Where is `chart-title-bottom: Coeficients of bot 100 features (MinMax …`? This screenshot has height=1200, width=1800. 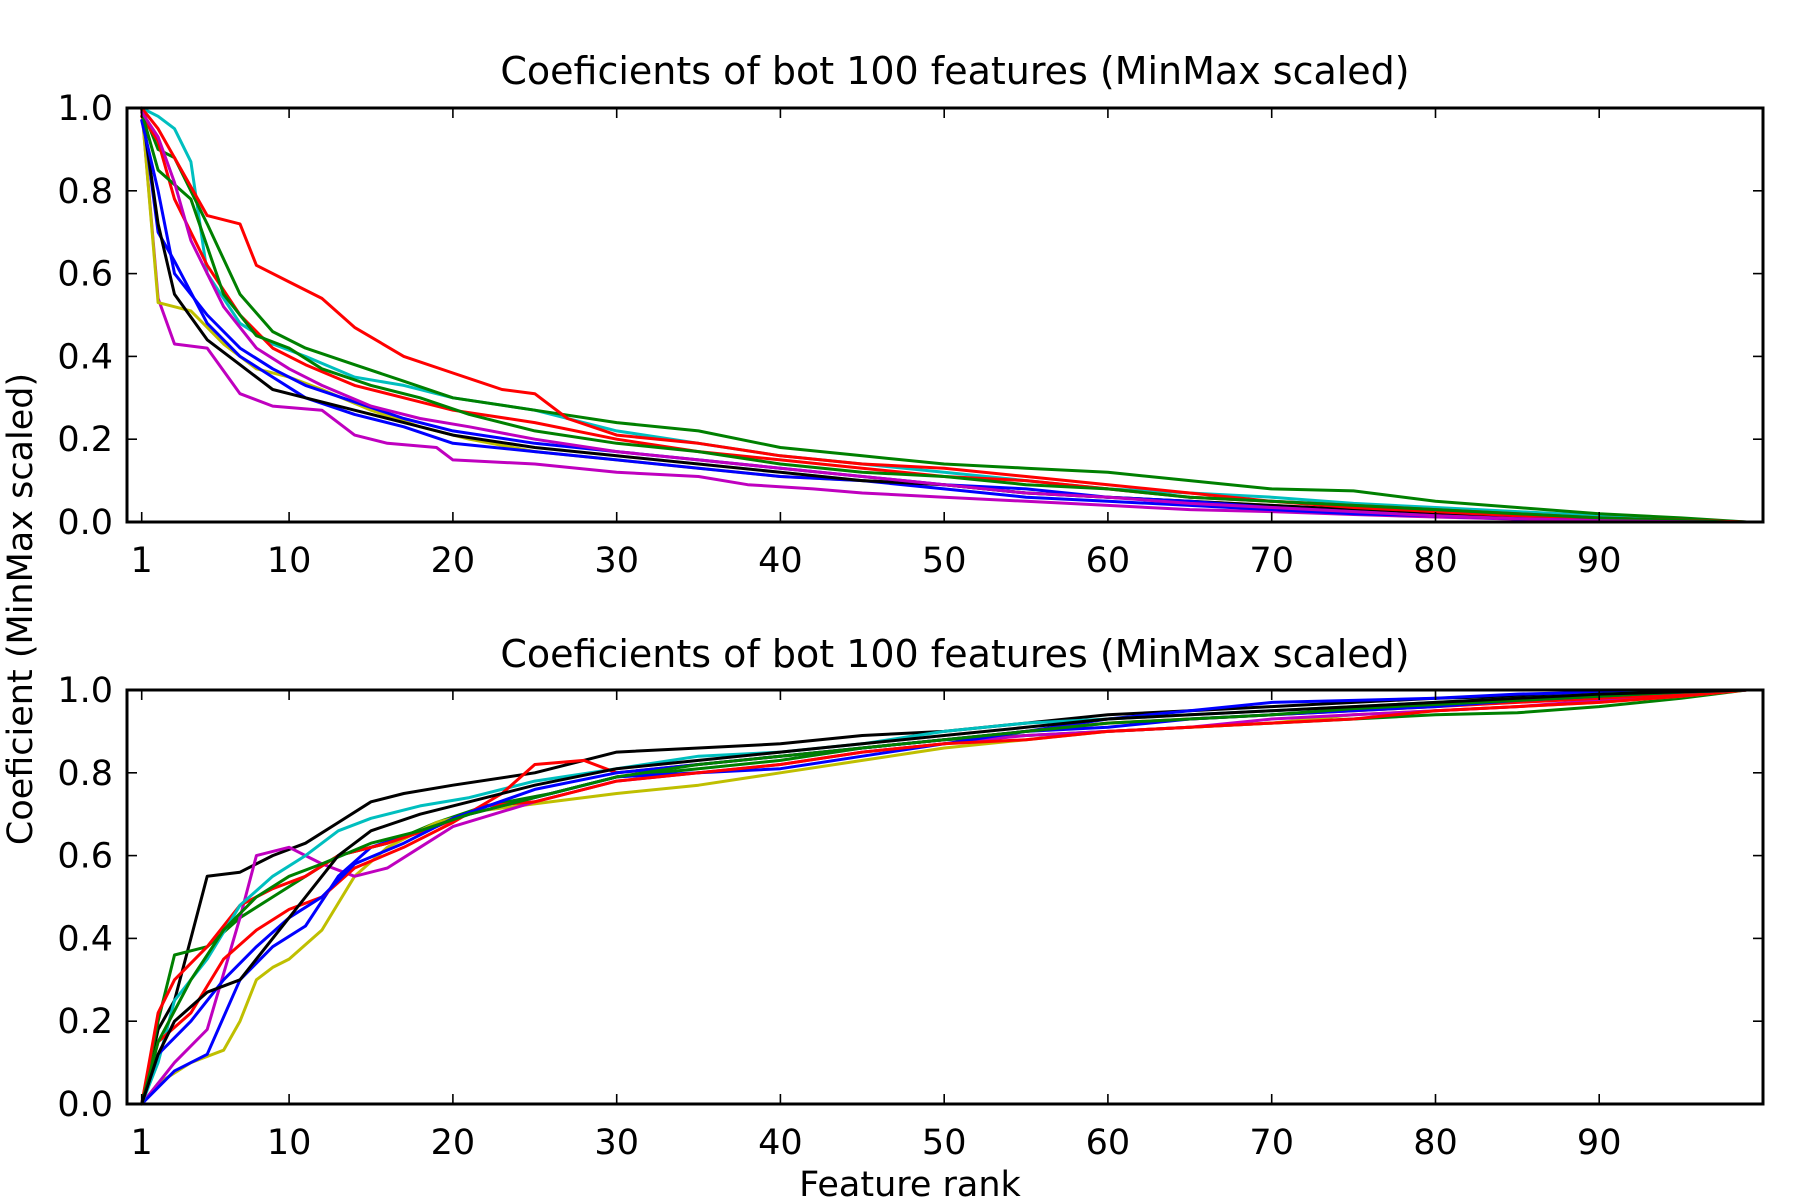 chart-title-bottom: Coeficients of bot 100 features (MinMax … is located at coordinates (954, 654).